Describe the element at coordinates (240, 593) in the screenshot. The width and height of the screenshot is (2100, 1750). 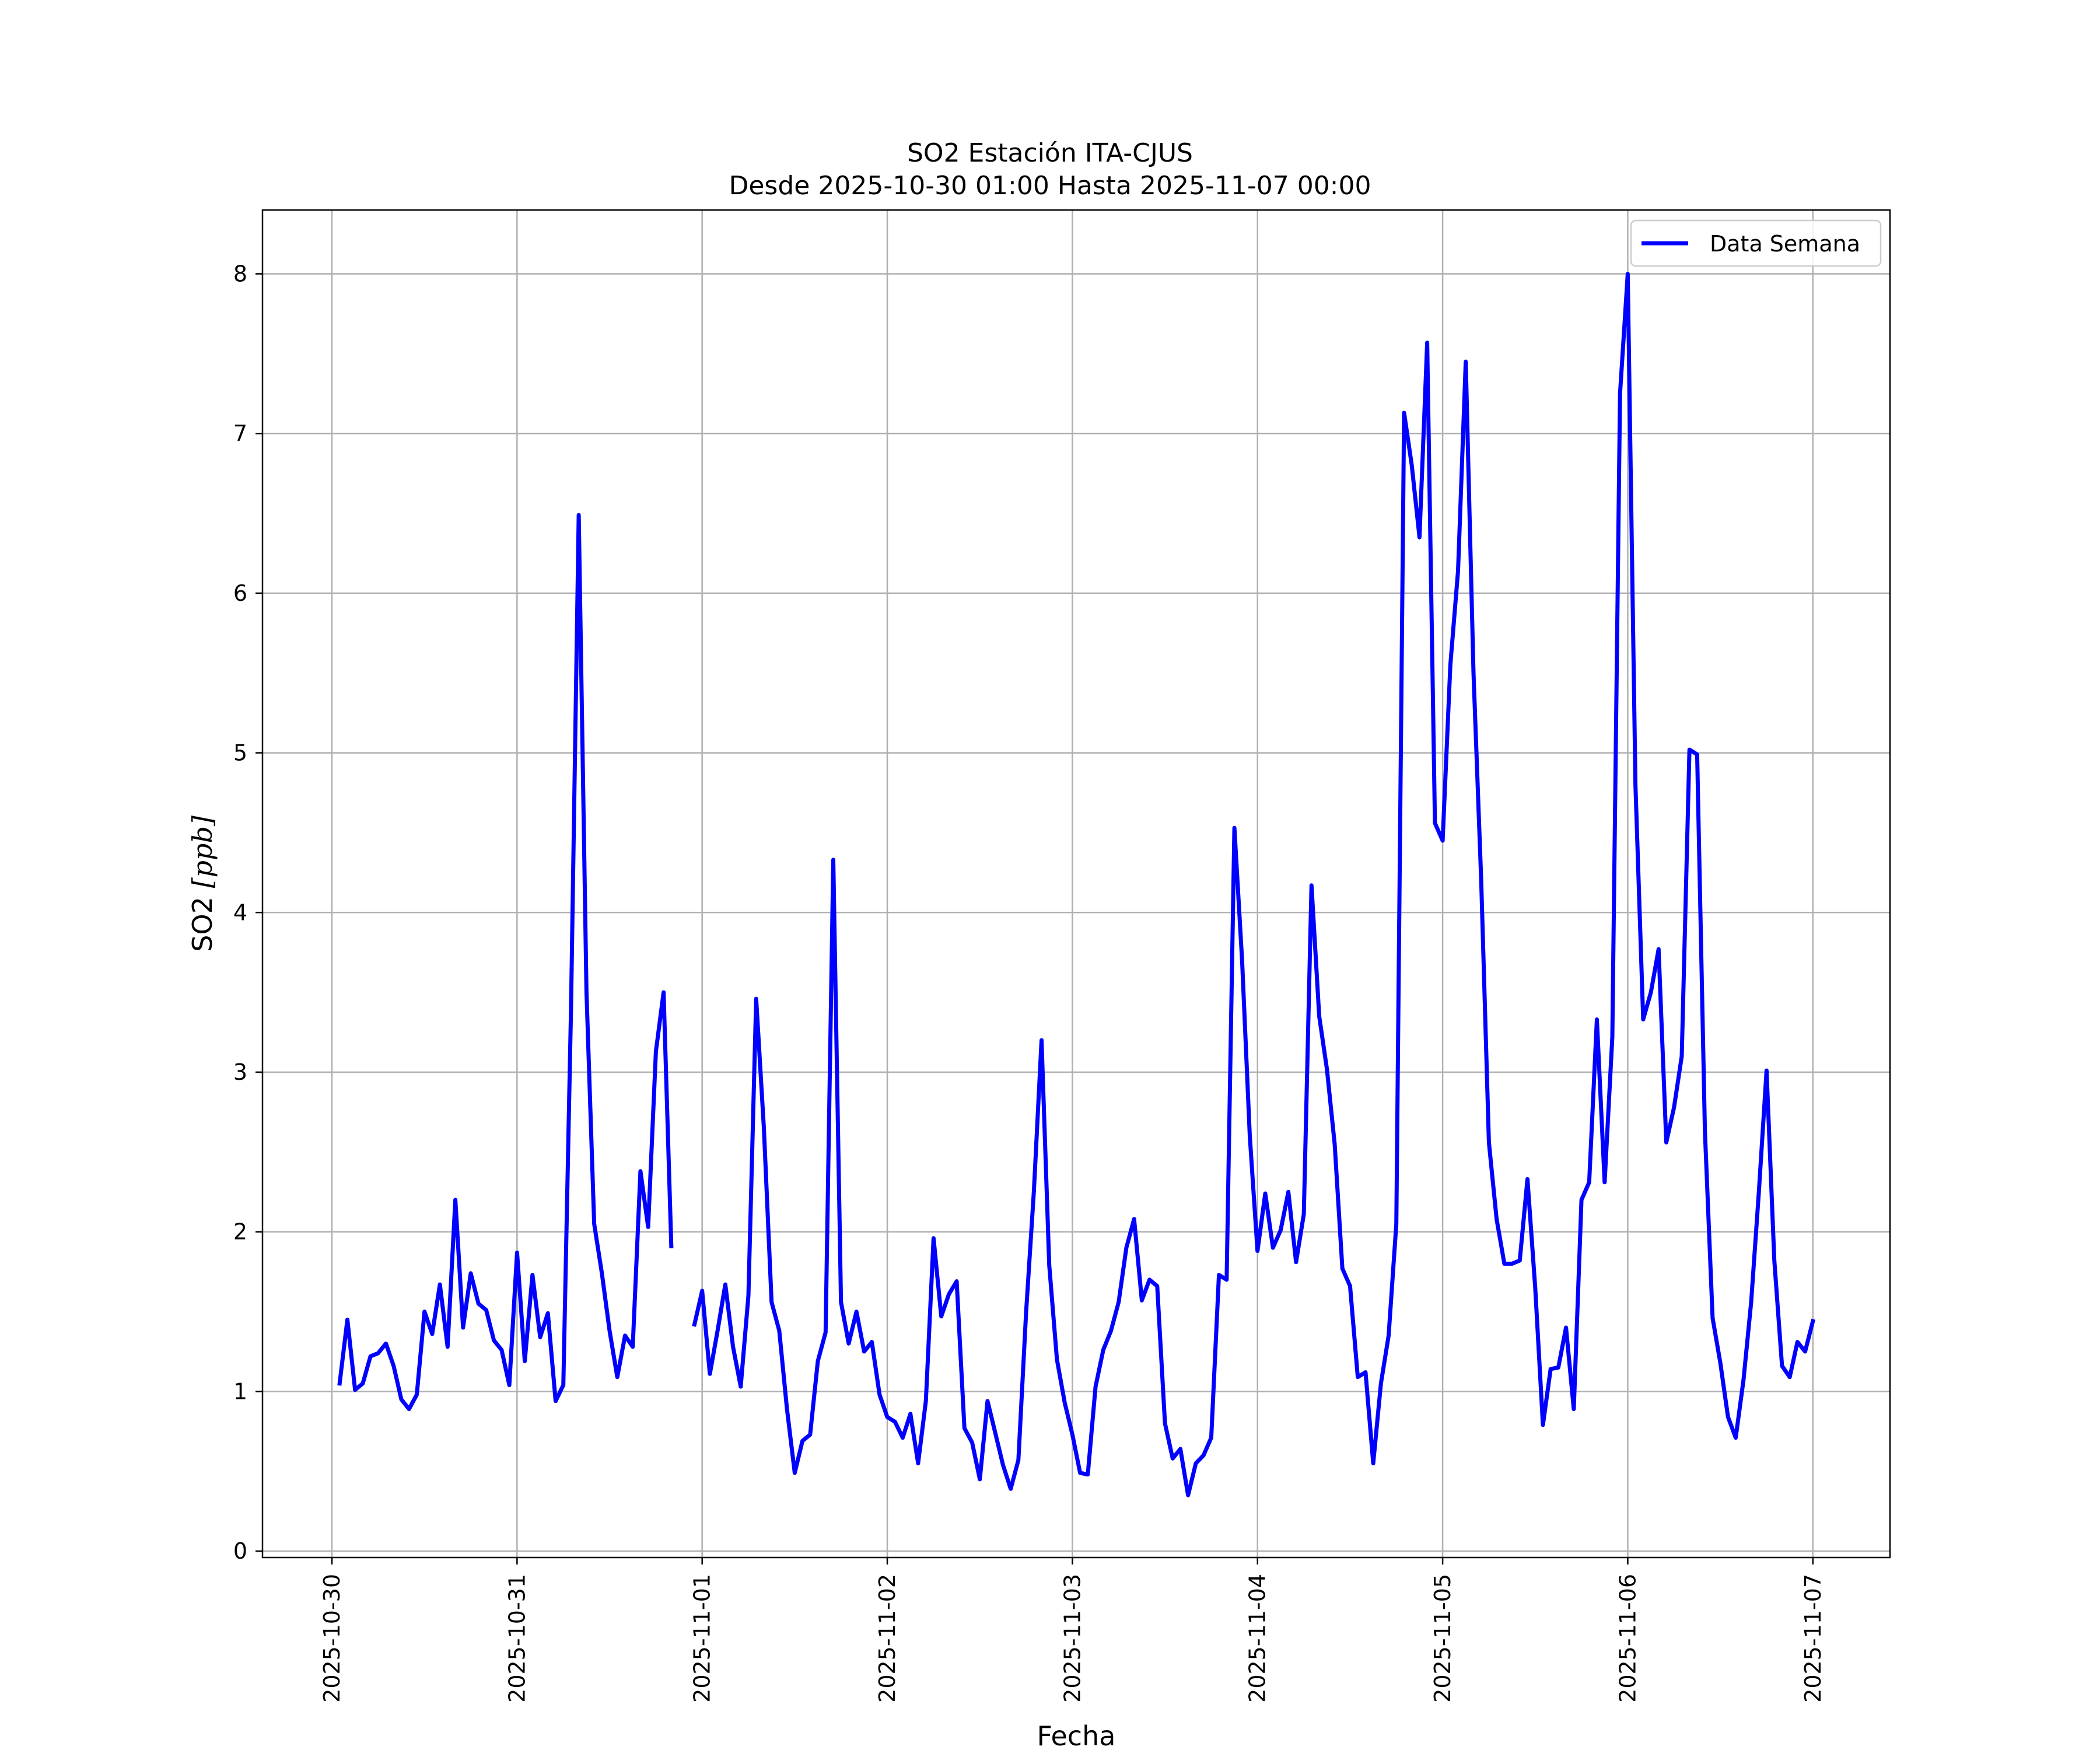
I see `y-tick-label: 6` at that location.